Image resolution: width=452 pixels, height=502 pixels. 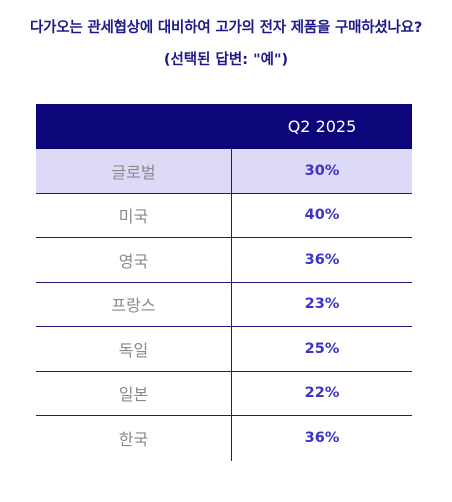 I want to click on country-cell: 독일, so click(x=134, y=349).